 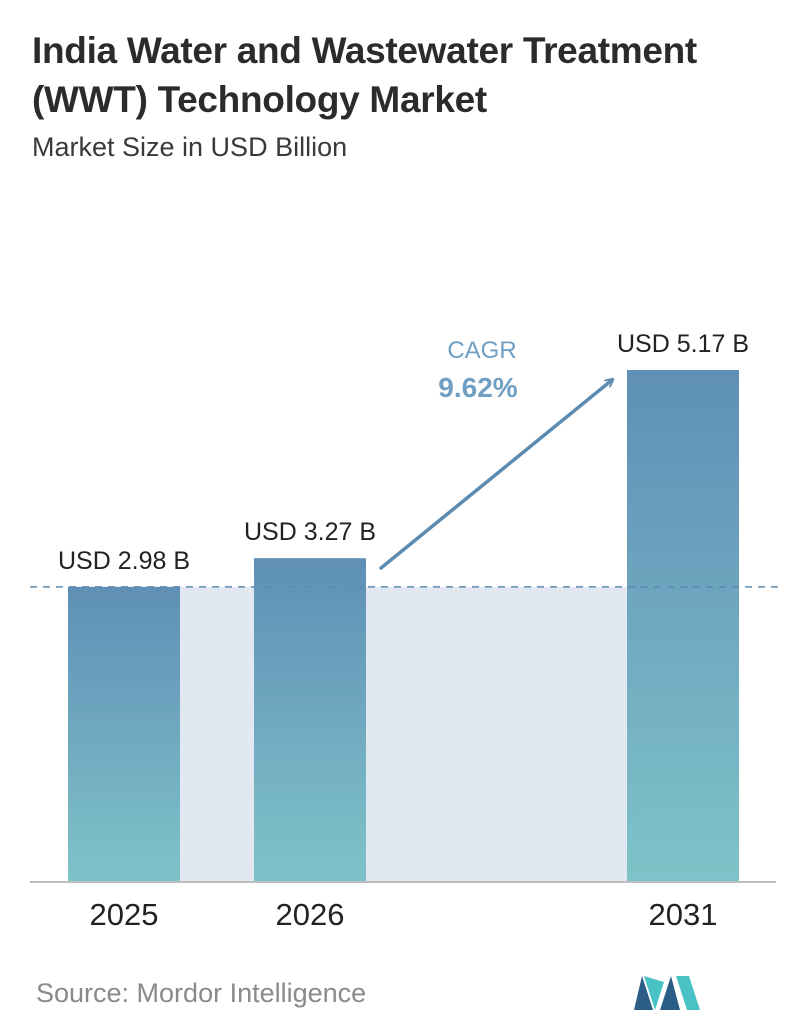 What do you see at coordinates (190, 147) in the screenshot?
I see `chart-subtitle: Market Size in USD Billion` at bounding box center [190, 147].